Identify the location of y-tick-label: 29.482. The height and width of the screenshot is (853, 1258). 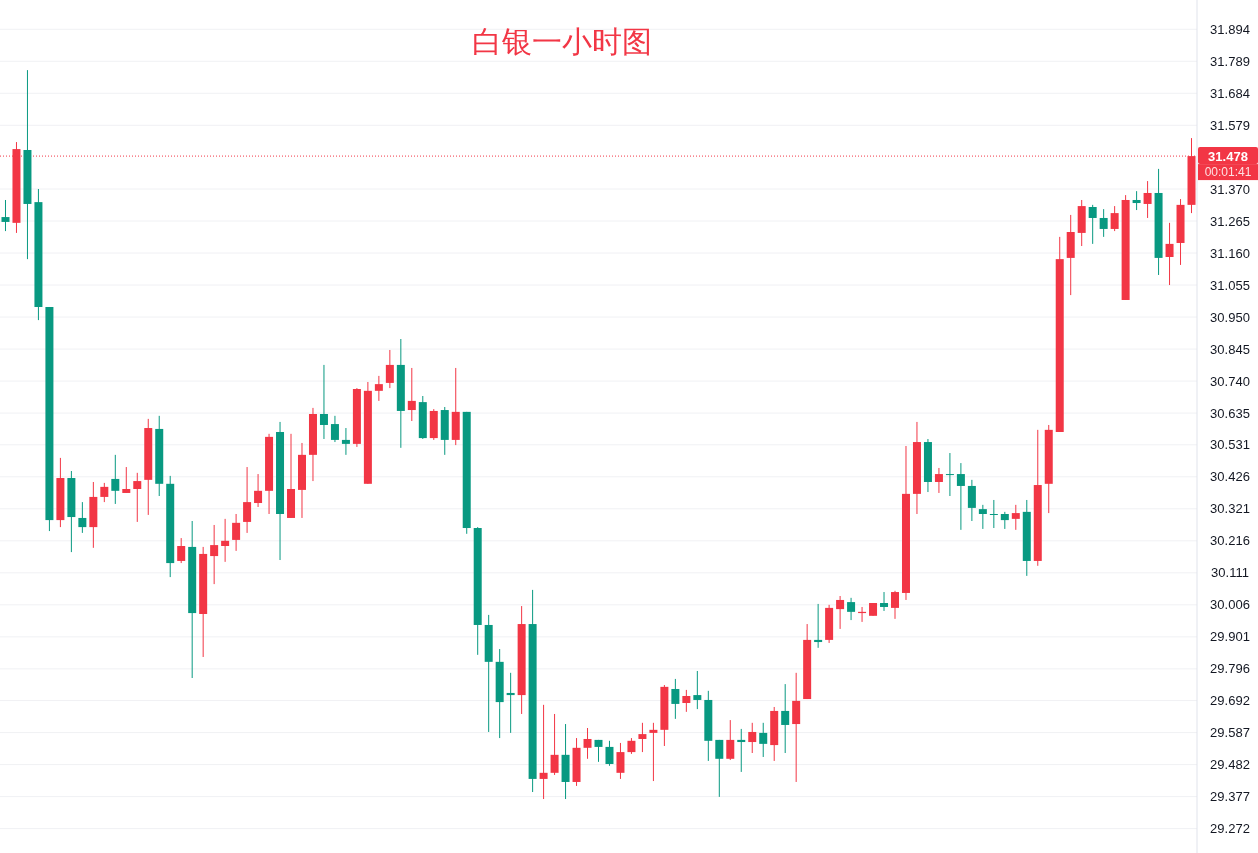
(1230, 765).